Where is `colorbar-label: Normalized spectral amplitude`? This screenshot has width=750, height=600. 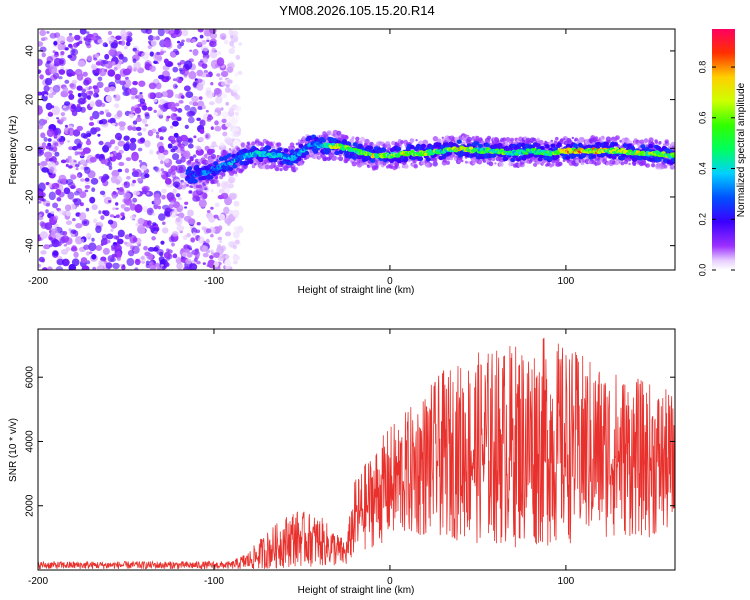
colorbar-label: Normalized spectral amplitude is located at coordinates (741, 149).